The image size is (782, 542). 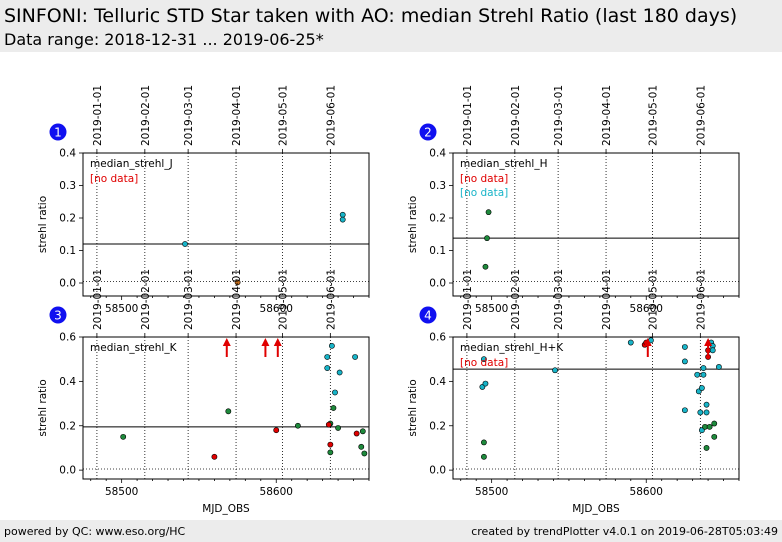 I want to click on panel-2-frame, so click(x=596, y=224).